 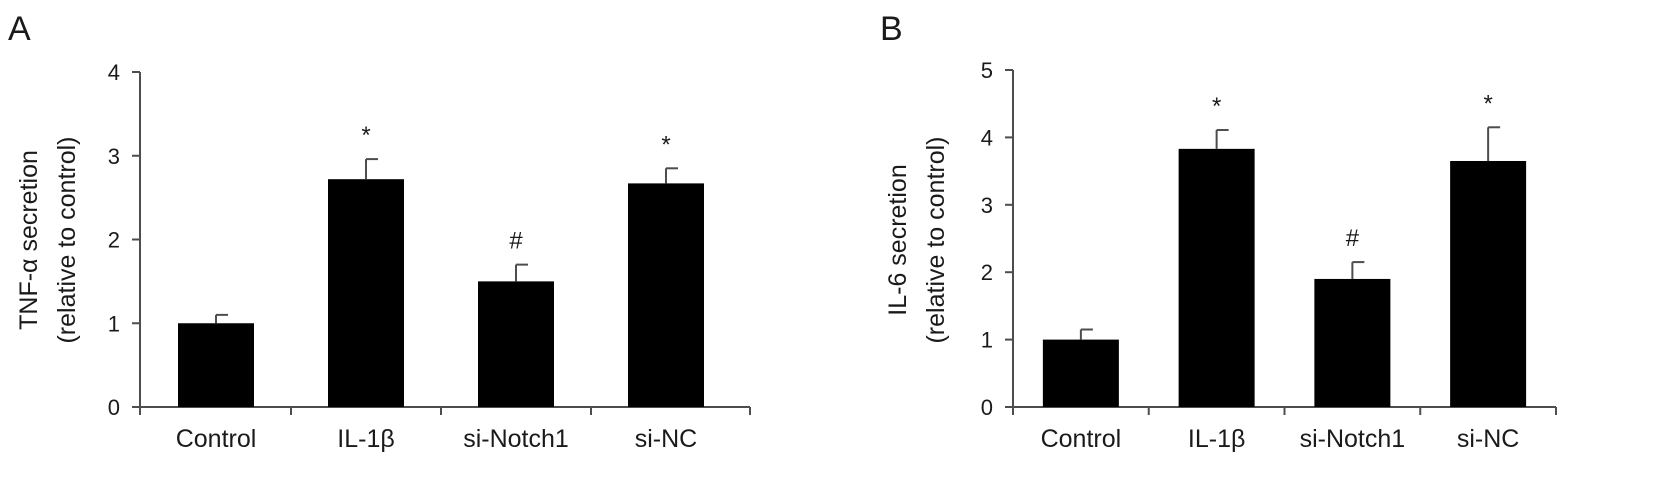 What do you see at coordinates (516, 439) in the screenshot?
I see `panel-a-category-label: si-Notch1` at bounding box center [516, 439].